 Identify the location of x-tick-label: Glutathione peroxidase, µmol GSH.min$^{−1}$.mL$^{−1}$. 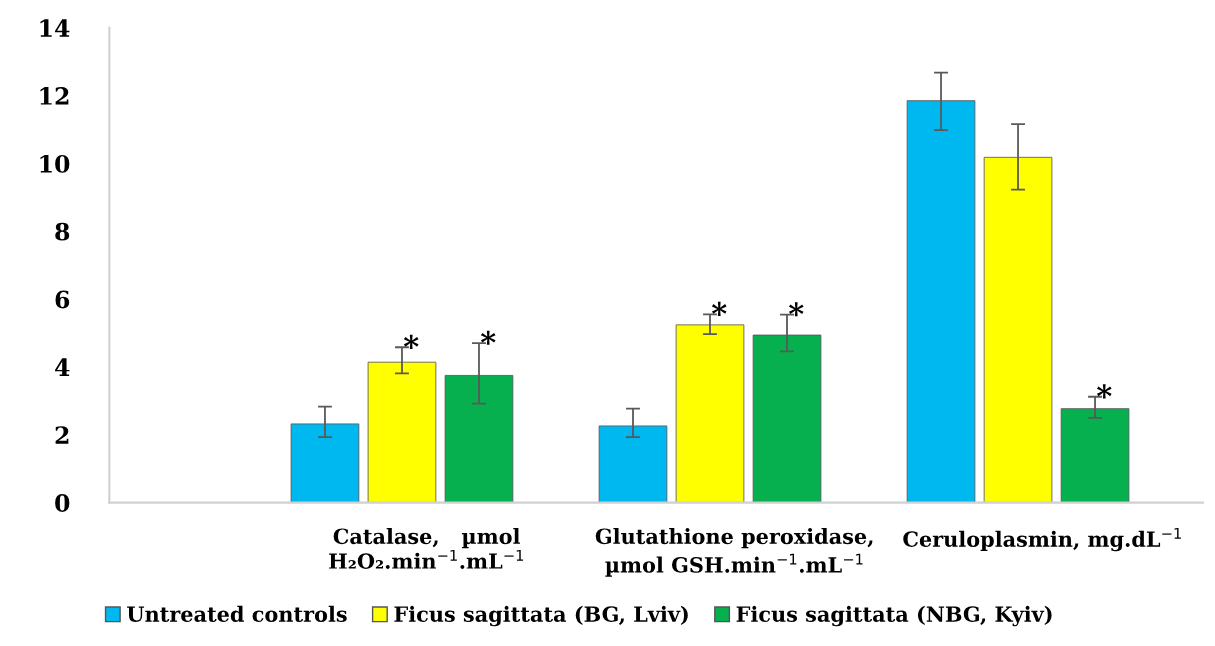
(734, 552).